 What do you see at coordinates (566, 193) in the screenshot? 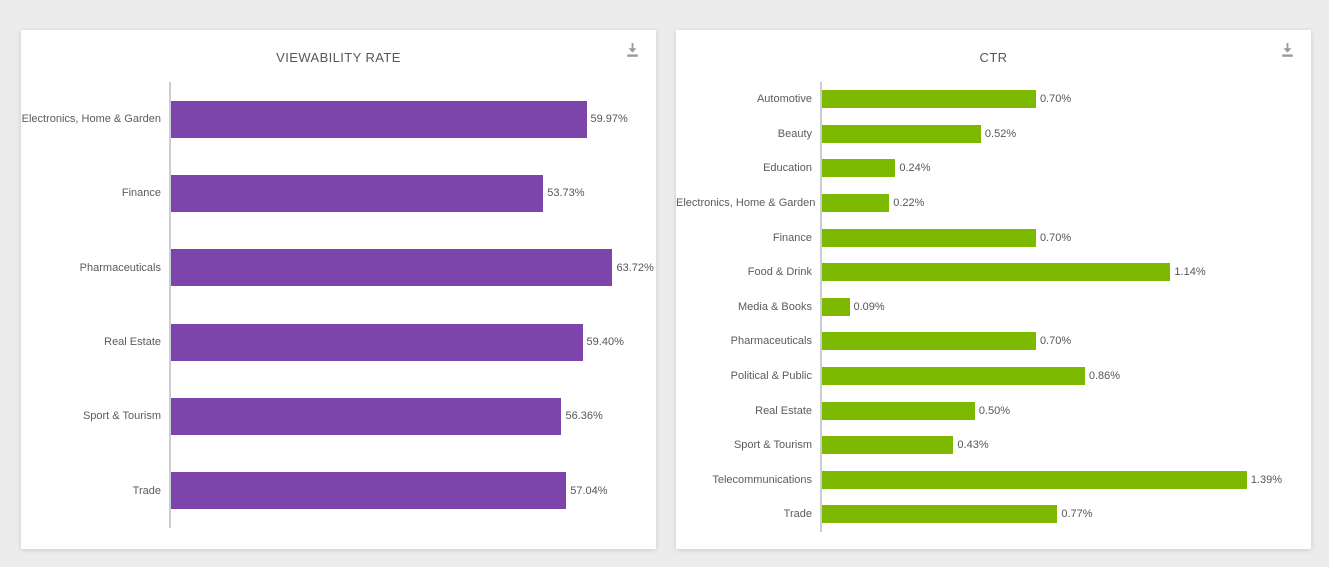
I see `value-label: 53.73%` at bounding box center [566, 193].